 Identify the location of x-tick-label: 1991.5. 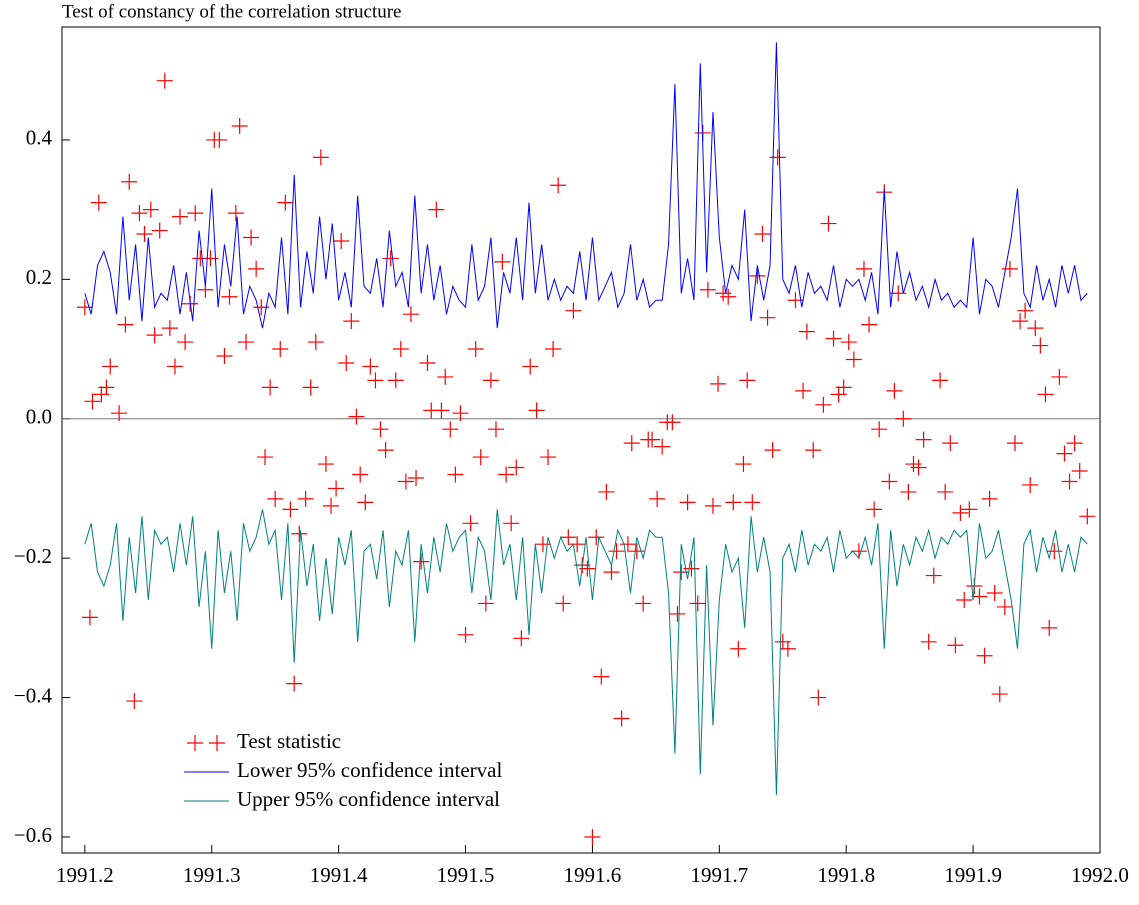
(466, 875).